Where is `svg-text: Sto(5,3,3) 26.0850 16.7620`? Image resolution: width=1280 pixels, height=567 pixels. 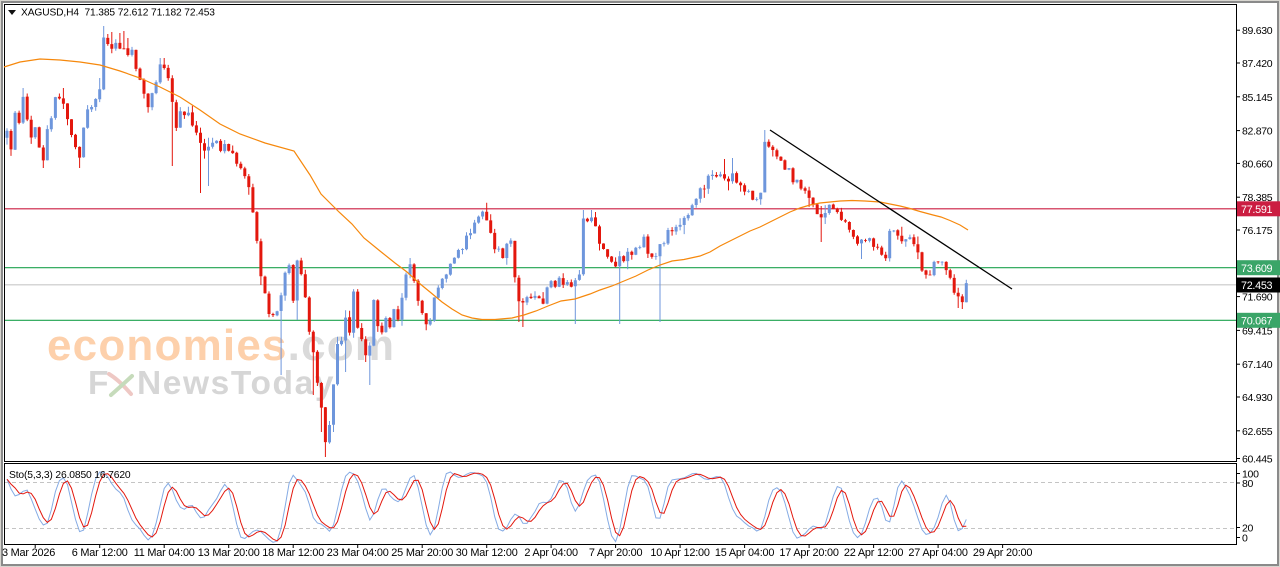
svg-text: Sto(5,3,3) 26.0850 16.7620 is located at coordinates (70, 475).